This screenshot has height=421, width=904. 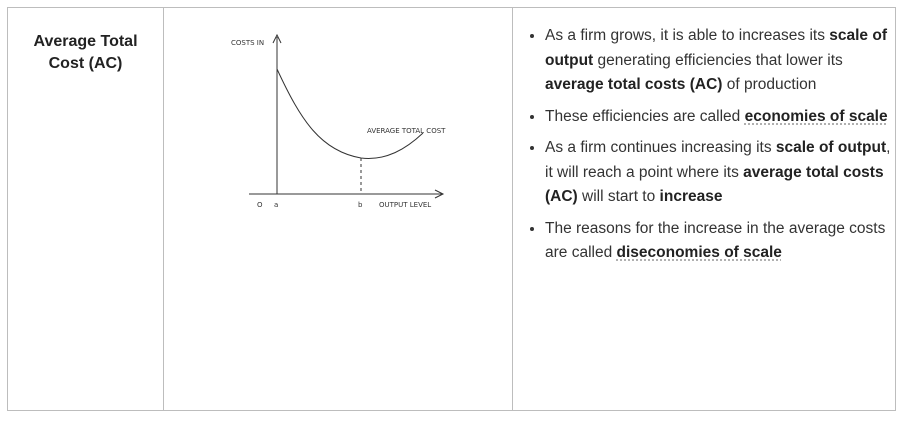 I want to click on text-run: of production, so click(x=769, y=84).